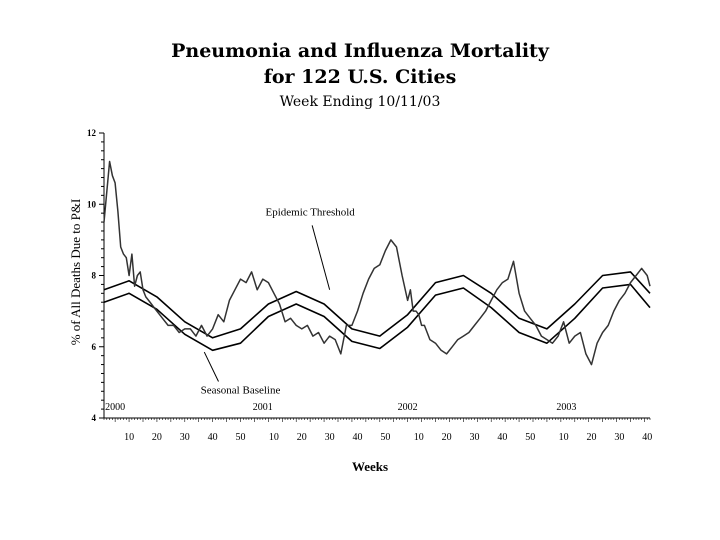  What do you see at coordinates (360, 77) in the screenshot?
I see `chart-title-line2: for 122 U.S. Cities` at bounding box center [360, 77].